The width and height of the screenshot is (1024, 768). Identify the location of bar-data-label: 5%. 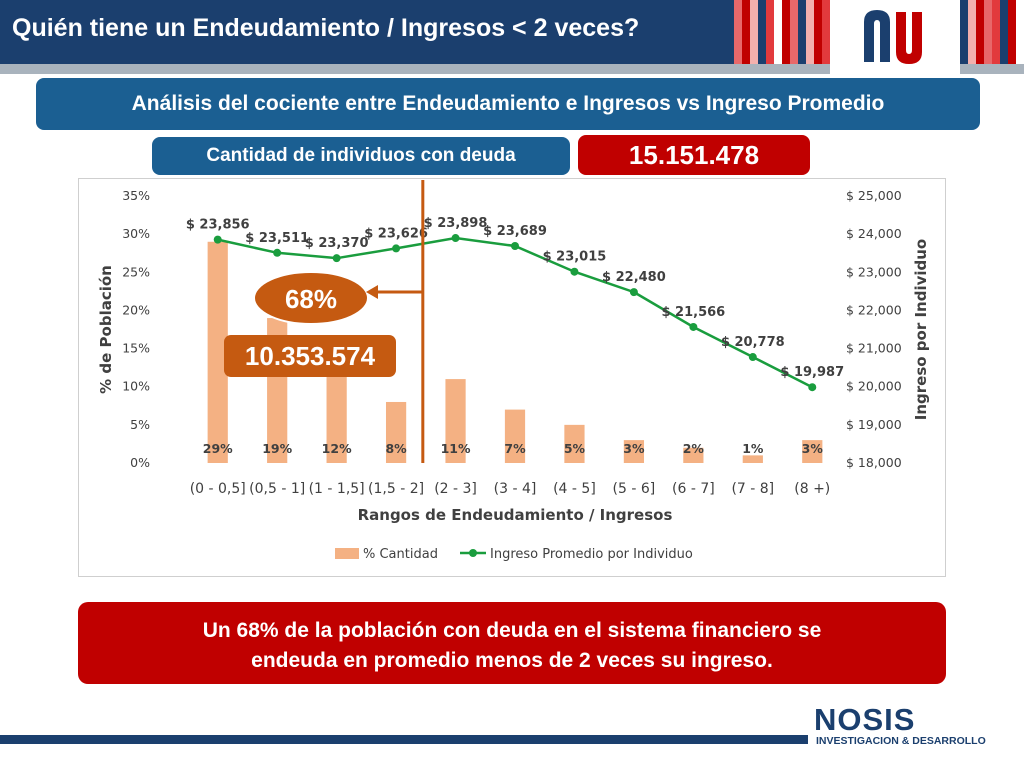
(575, 448).